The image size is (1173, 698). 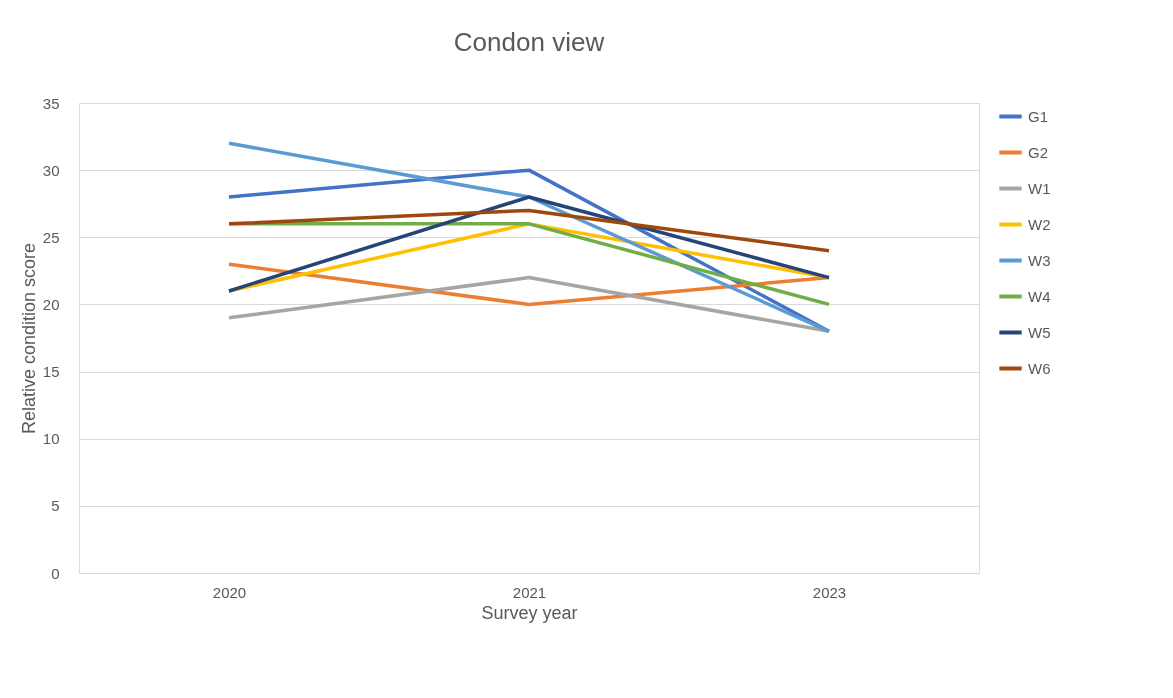 What do you see at coordinates (1039, 296) in the screenshot?
I see `legend-label: W4` at bounding box center [1039, 296].